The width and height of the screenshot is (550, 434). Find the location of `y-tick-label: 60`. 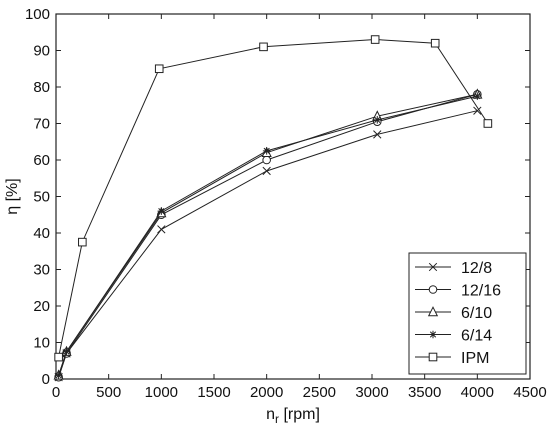

y-tick-label: 60 is located at coordinates (41, 160).